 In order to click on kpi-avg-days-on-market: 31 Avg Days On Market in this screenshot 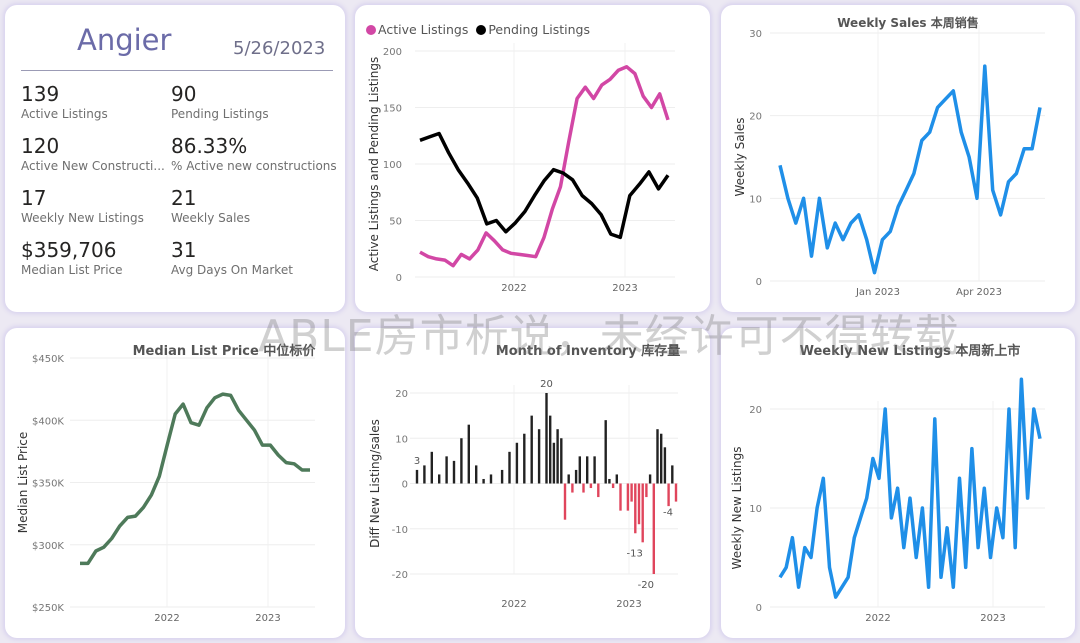, I will do `click(232, 257)`.